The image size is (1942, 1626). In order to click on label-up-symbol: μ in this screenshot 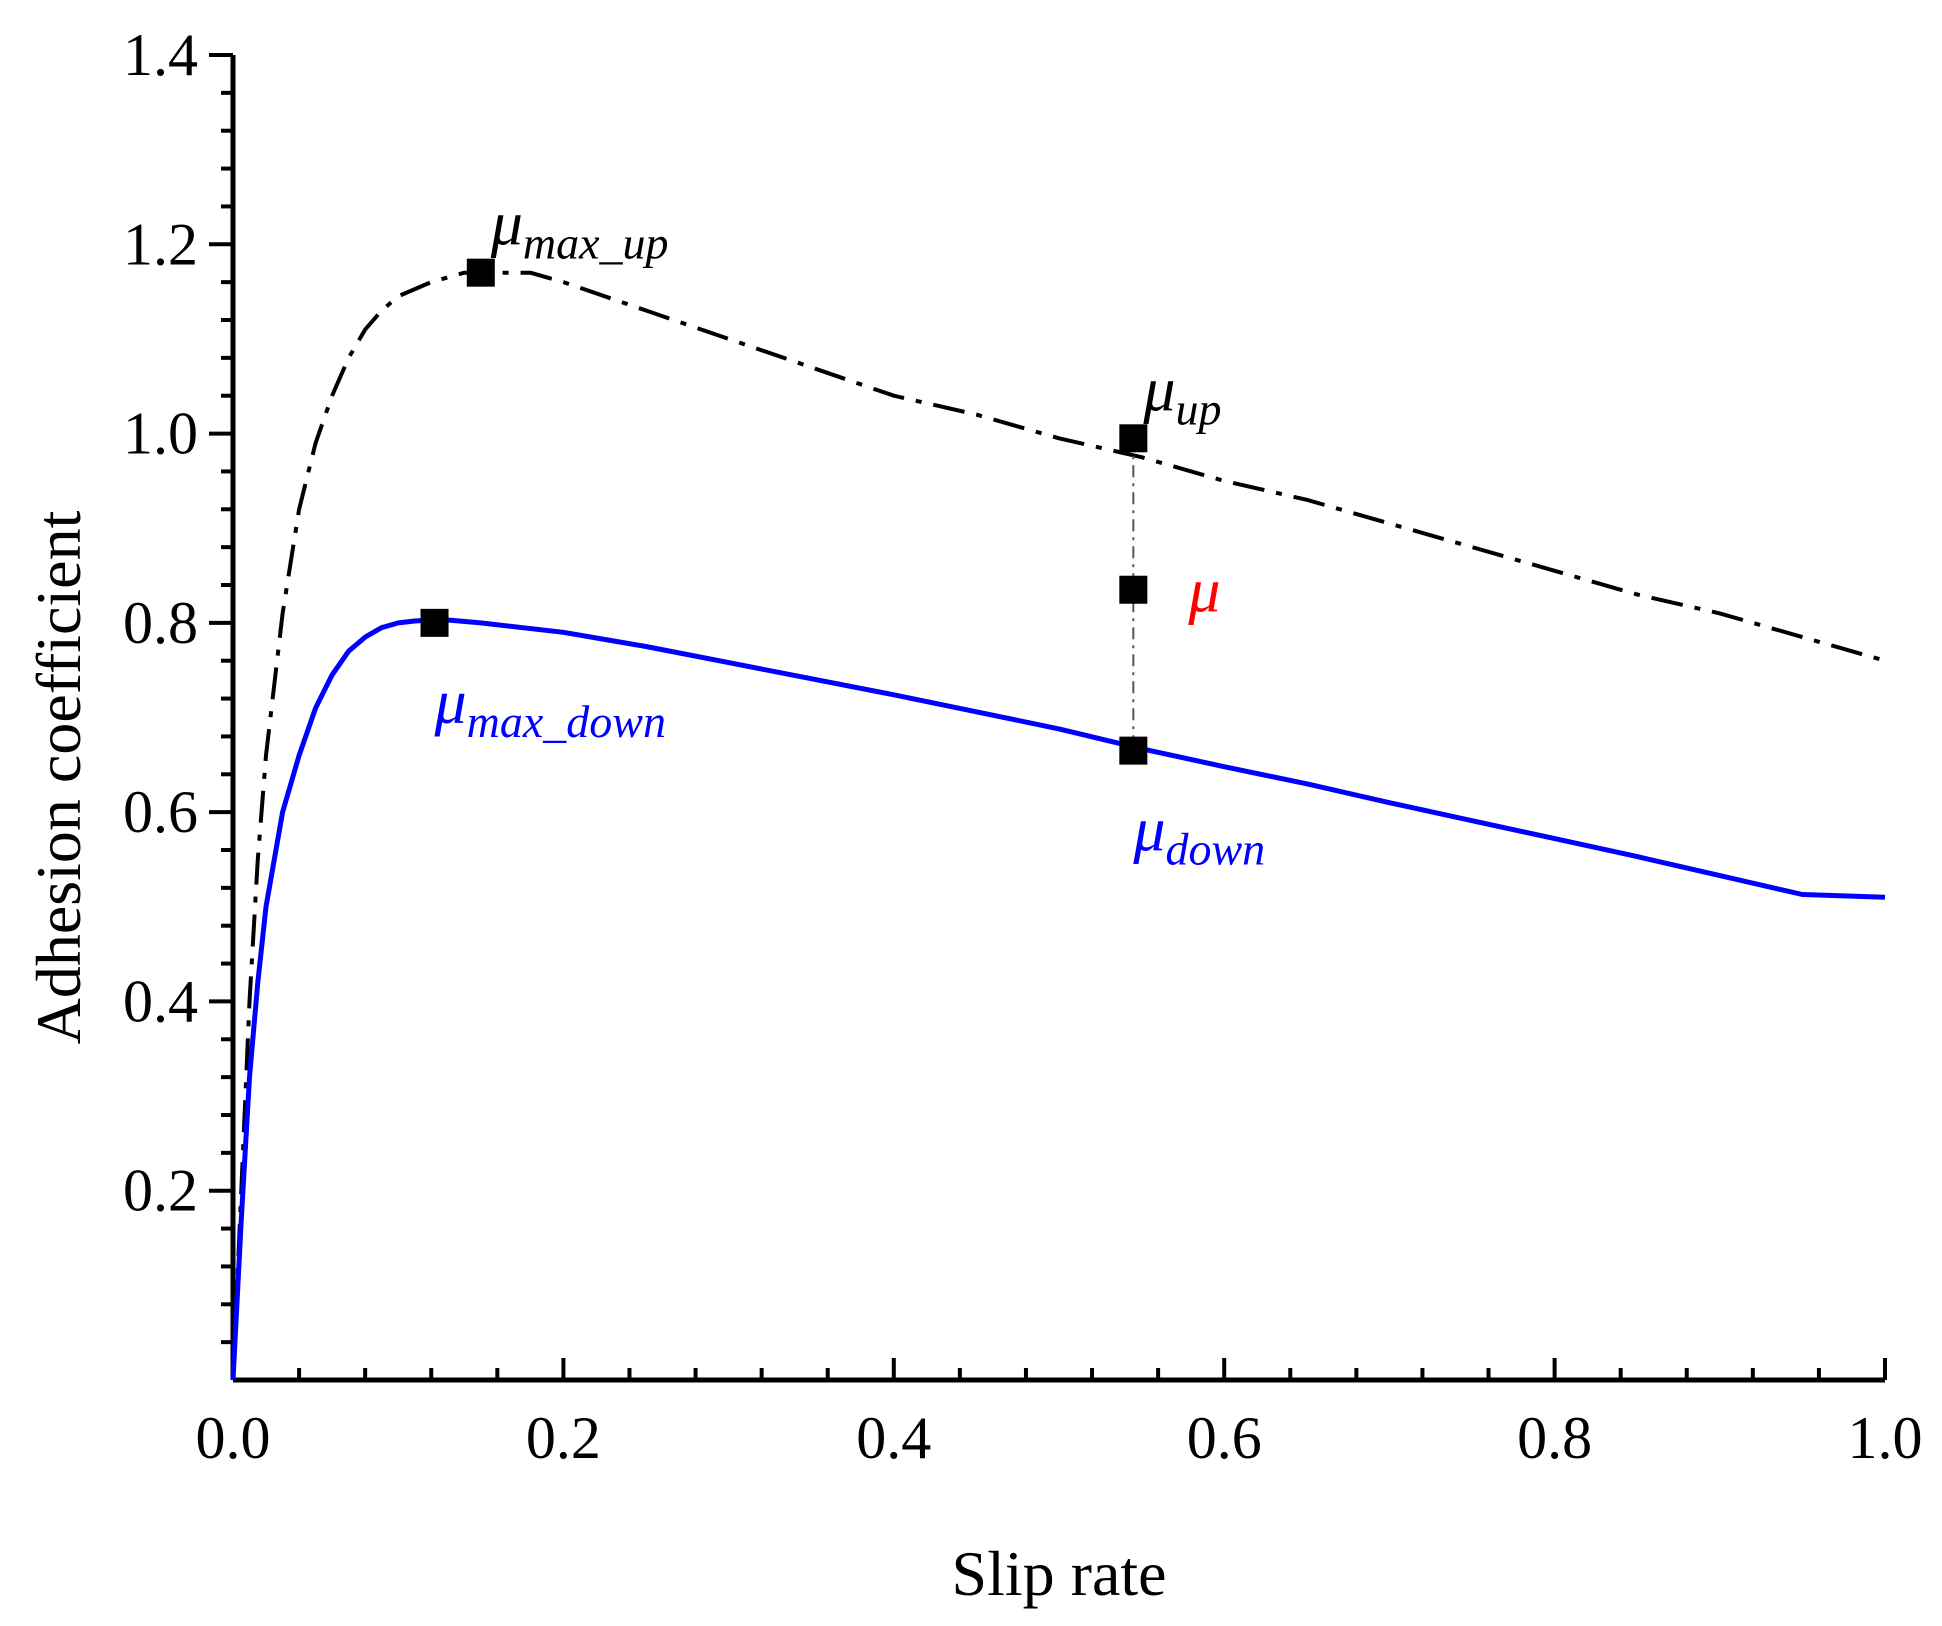, I will do `click(1158, 388)`.